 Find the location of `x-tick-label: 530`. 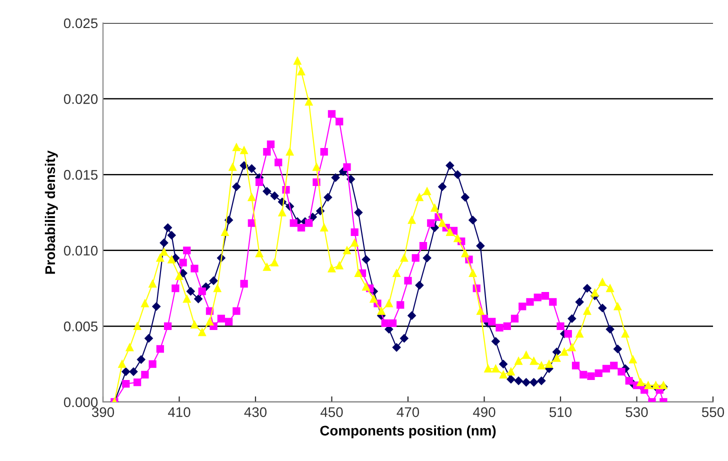

x-tick-label: 530 is located at coordinates (637, 412).